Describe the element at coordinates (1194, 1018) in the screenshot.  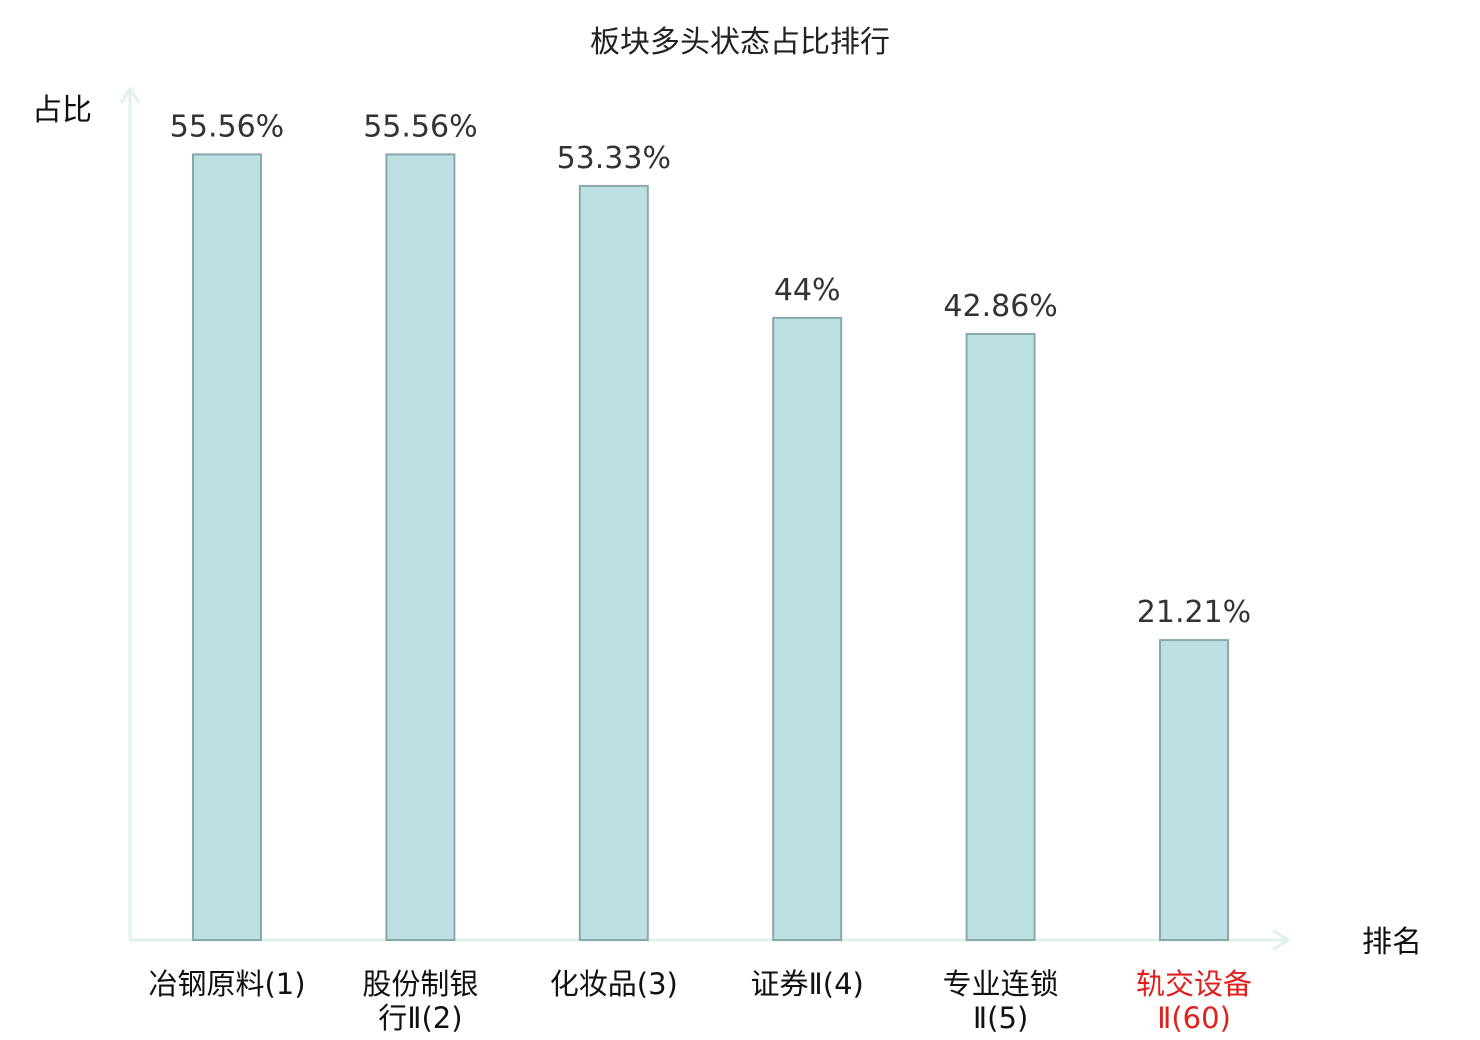
I see `category-label-6-line-2: Ⅱ(60)` at that location.